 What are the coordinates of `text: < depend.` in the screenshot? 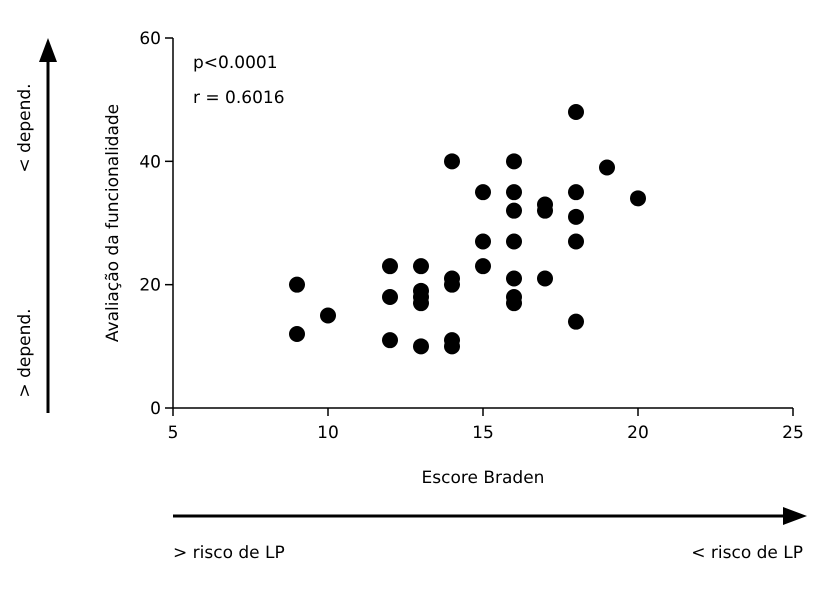 It's located at (25, 128).